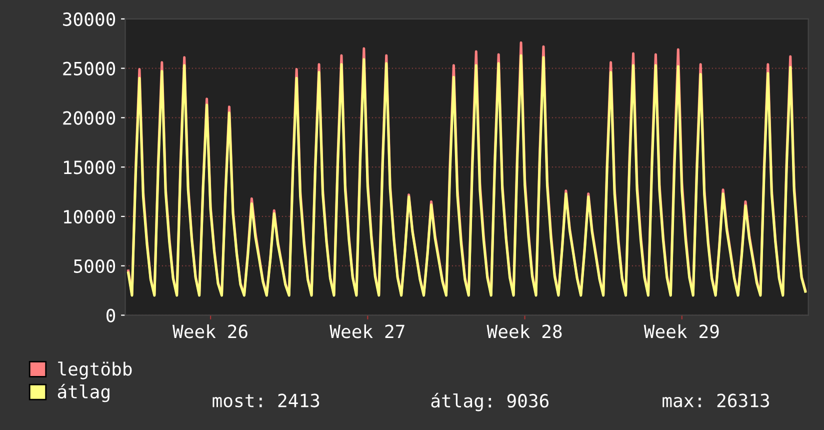 This screenshot has width=824, height=430. Describe the element at coordinates (95, 266) in the screenshot. I see `y-tick-label: 5000` at that location.